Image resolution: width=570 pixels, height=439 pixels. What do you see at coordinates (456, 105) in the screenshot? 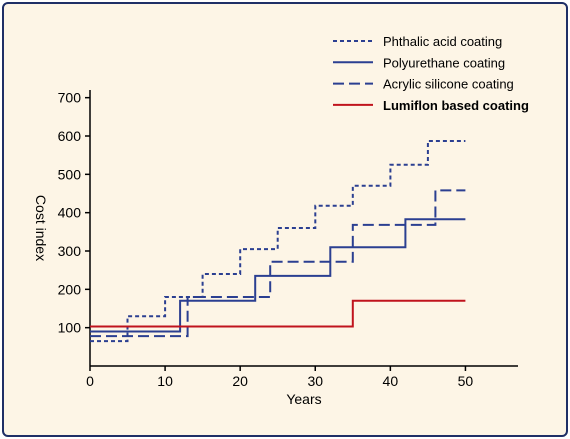
I see `legend-label: Lumiflon based coating` at bounding box center [456, 105].